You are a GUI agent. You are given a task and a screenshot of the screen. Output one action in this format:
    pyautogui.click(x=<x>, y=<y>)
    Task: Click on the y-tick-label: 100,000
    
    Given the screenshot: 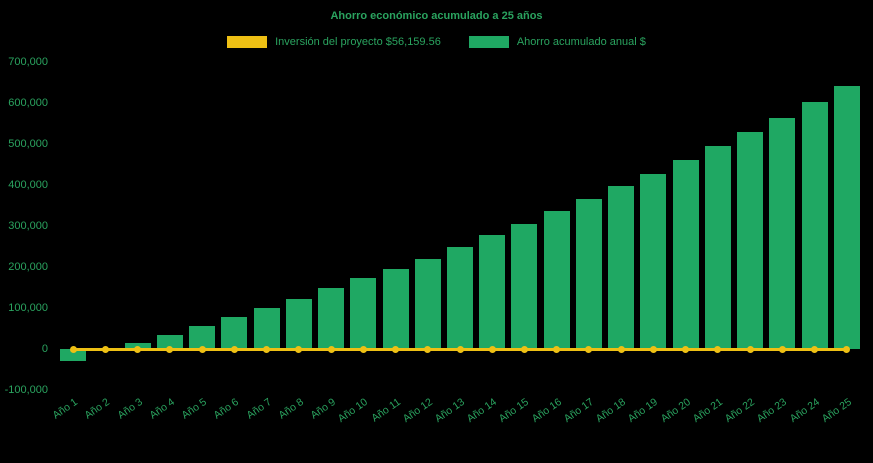 What is the action you would take?
    pyautogui.click(x=28, y=308)
    